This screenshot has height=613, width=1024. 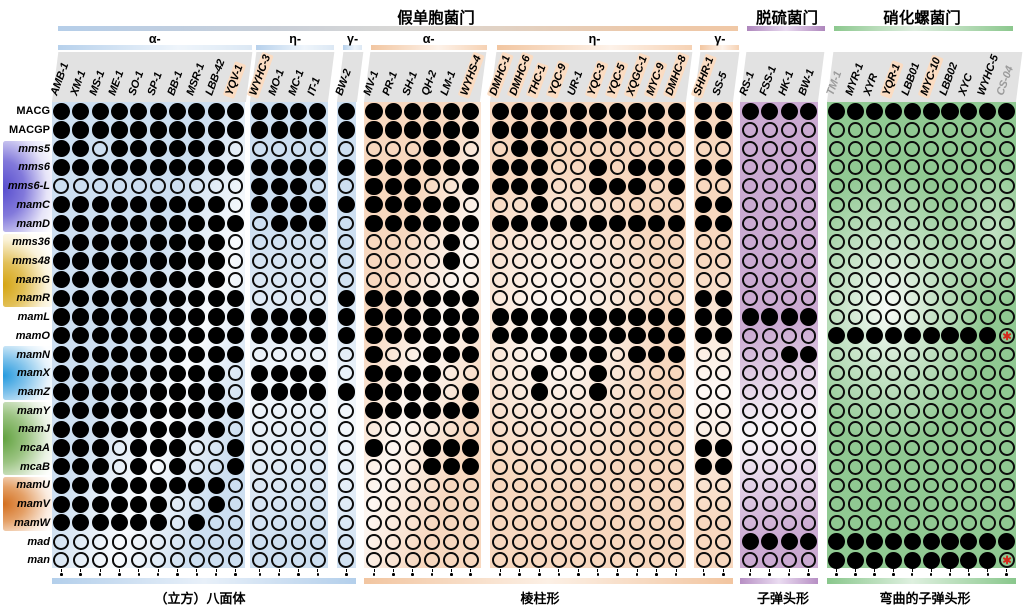 What do you see at coordinates (657, 130) in the screenshot?
I see `cell-MACGP-filled` at bounding box center [657, 130].